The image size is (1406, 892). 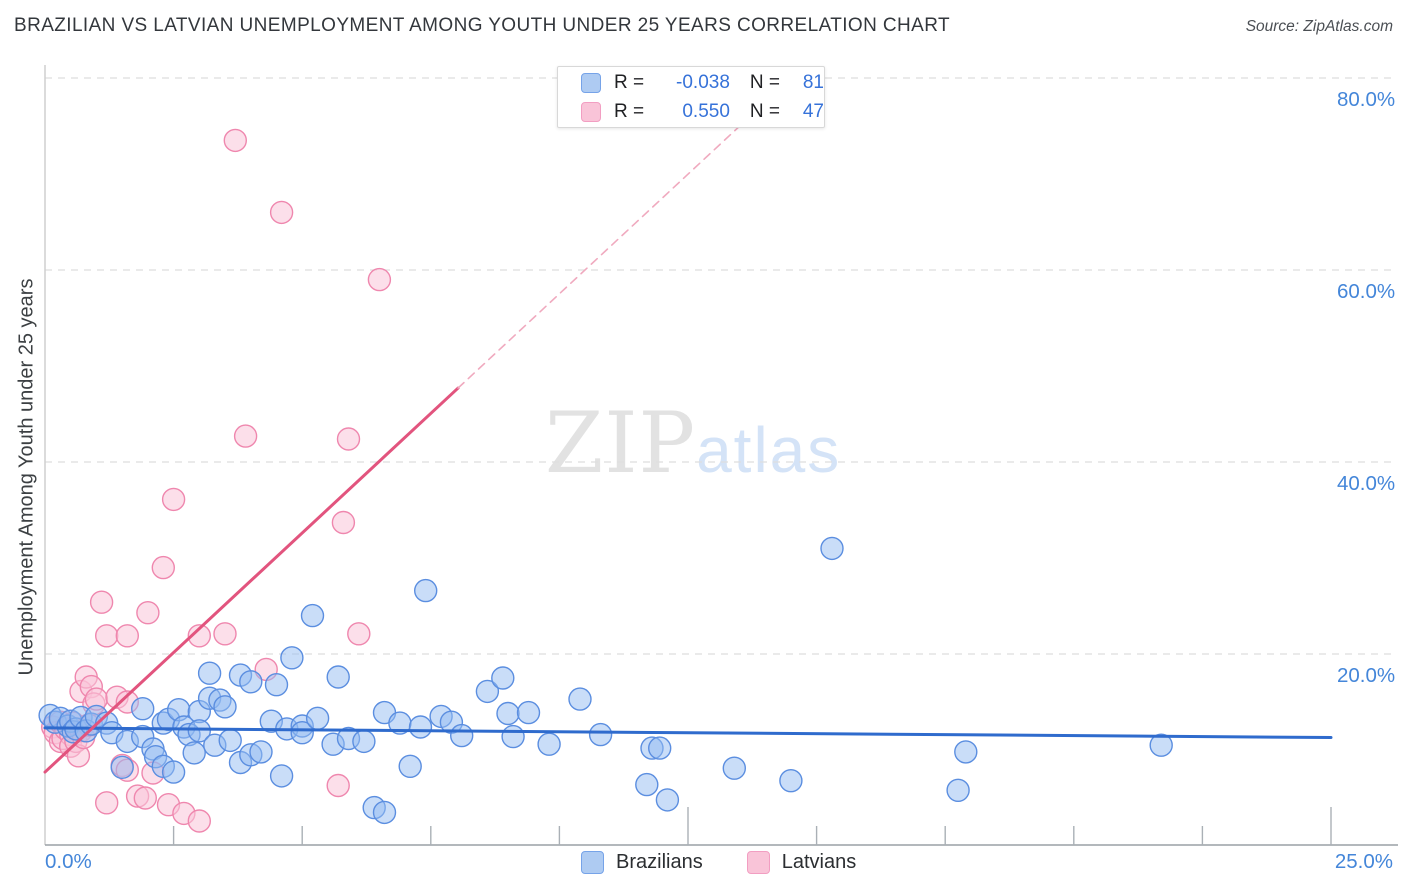 What do you see at coordinates (659, 862) in the screenshot?
I see `legend-item-label: Brazilians` at bounding box center [659, 862].